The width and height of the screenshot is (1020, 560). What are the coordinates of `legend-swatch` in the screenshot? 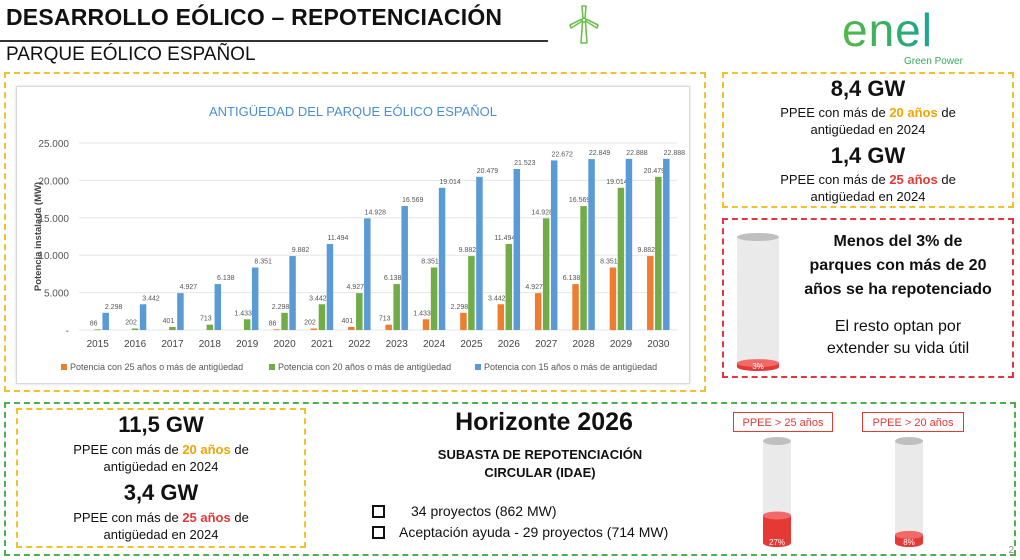 It's located at (272, 367).